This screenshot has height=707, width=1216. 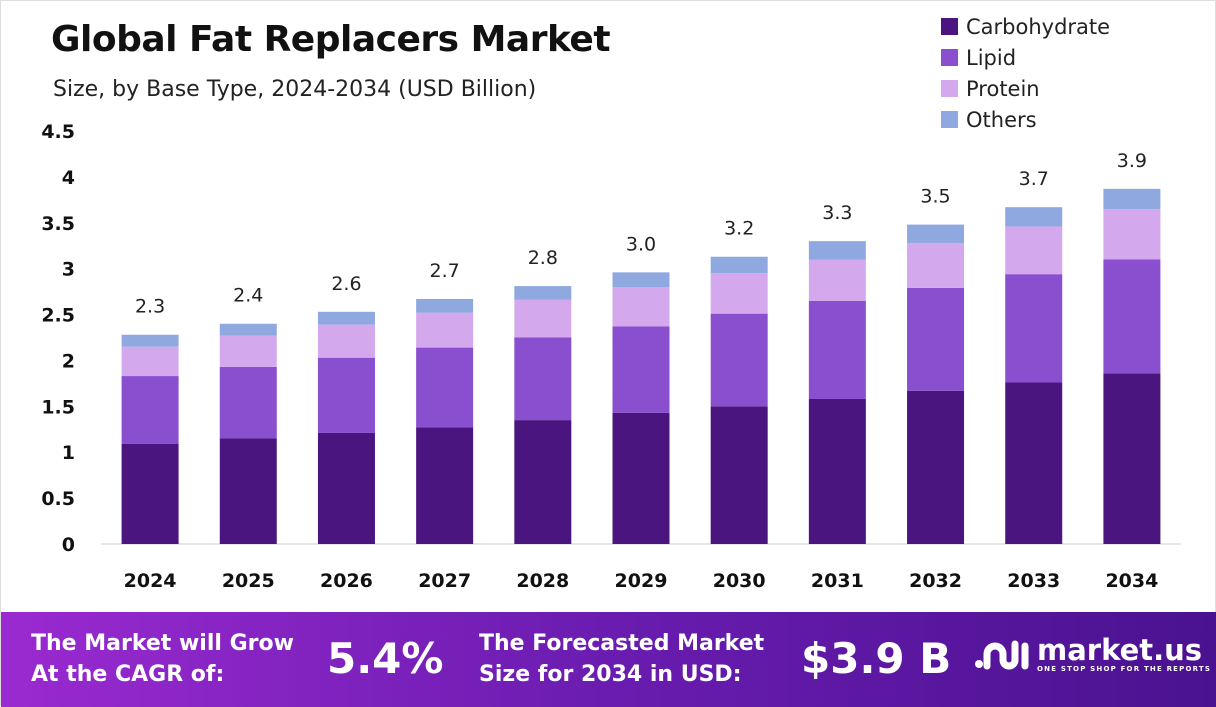 What do you see at coordinates (1025, 119) in the screenshot?
I see `legend-item: Others` at bounding box center [1025, 119].